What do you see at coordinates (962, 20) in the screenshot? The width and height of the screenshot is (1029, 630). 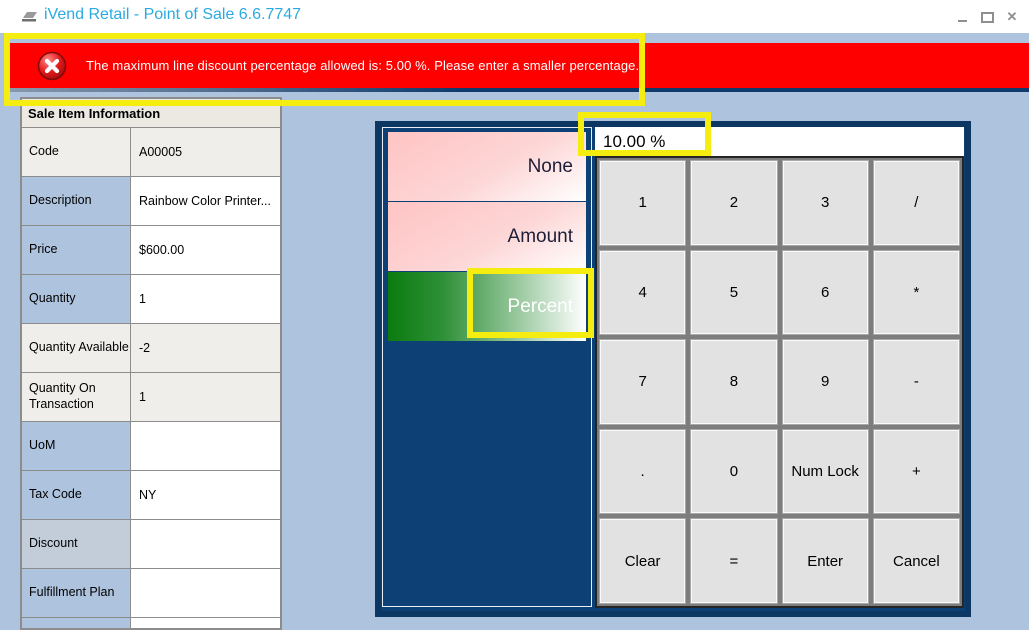 I see `minimize-icon` at bounding box center [962, 20].